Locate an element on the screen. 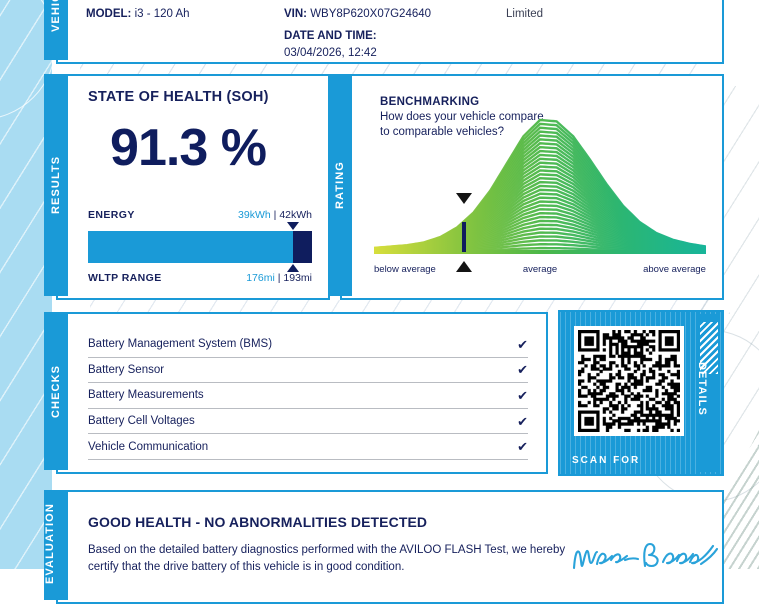 The width and height of the screenshot is (759, 604). vehicle-model-block: MODEL: i3 - 120 Ah is located at coordinates (185, 34).